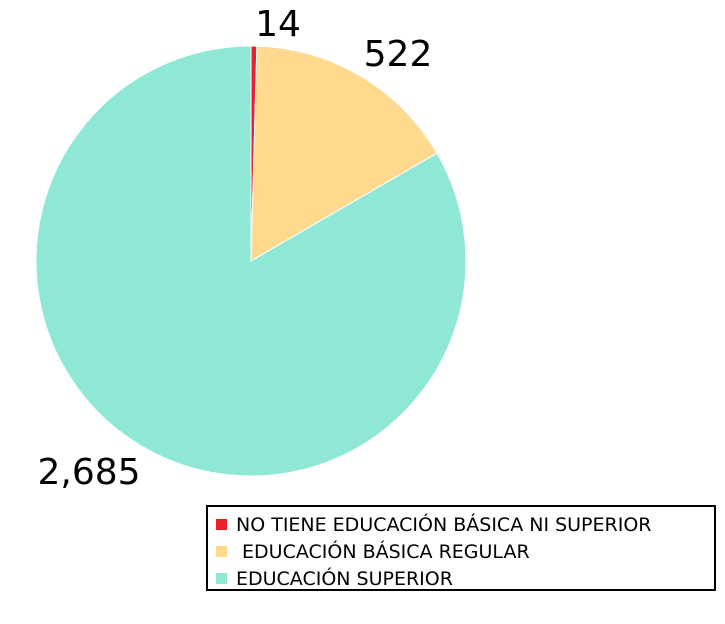 The width and height of the screenshot is (725, 624). Describe the element at coordinates (221, 524) in the screenshot. I see `legend-swatch-no-basica` at that location.